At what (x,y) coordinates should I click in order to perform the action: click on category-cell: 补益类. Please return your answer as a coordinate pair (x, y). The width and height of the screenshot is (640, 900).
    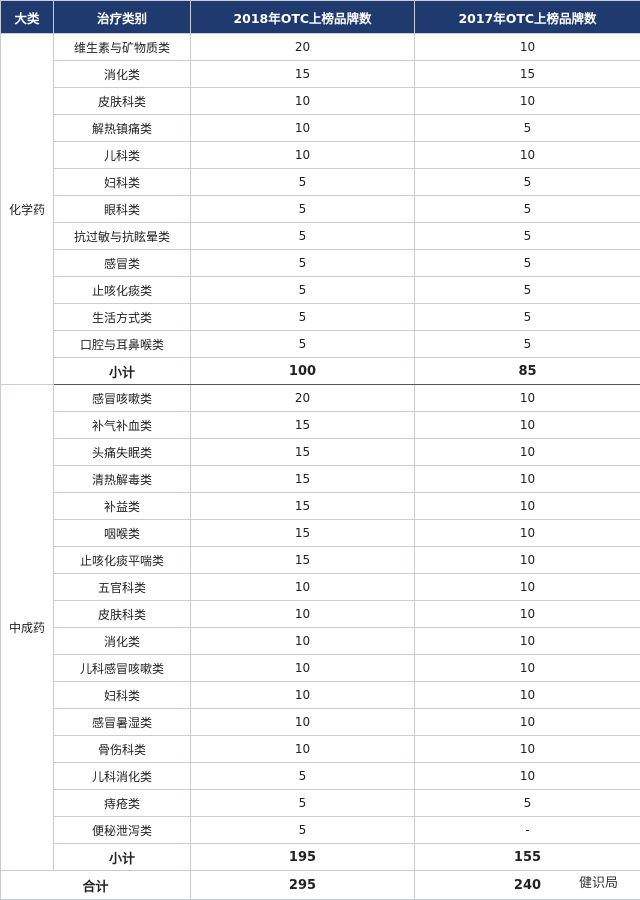
    Looking at the image, I should click on (122, 506).